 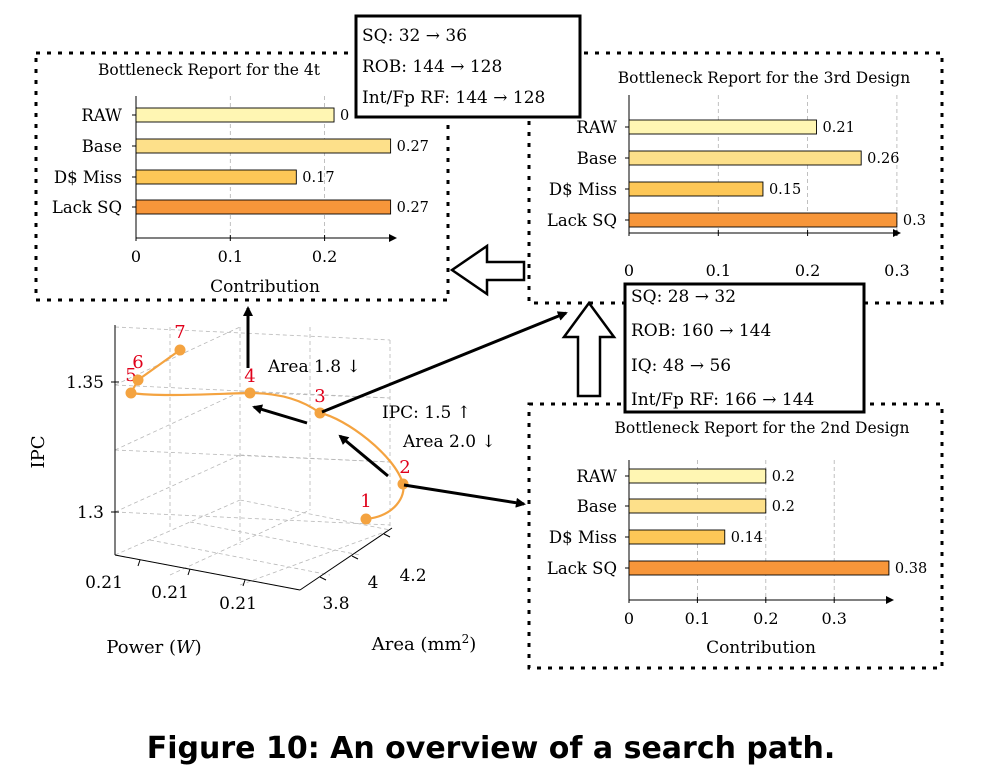 What do you see at coordinates (449, 442) in the screenshot?
I see `area-reduction-annotation: Area 2.0 ↓` at bounding box center [449, 442].